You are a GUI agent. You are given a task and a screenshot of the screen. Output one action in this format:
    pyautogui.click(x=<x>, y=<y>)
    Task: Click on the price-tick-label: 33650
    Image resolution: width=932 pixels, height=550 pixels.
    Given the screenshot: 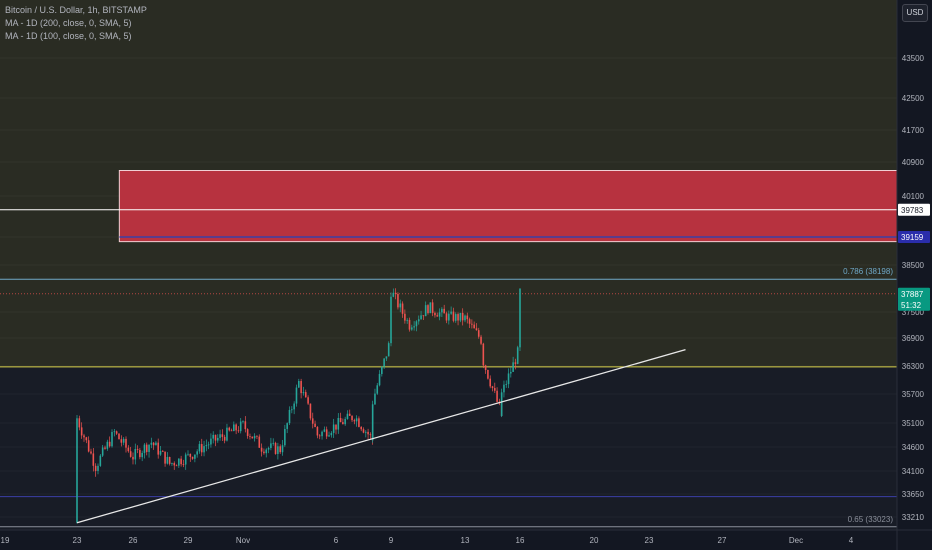 What is the action you would take?
    pyautogui.click(x=913, y=494)
    